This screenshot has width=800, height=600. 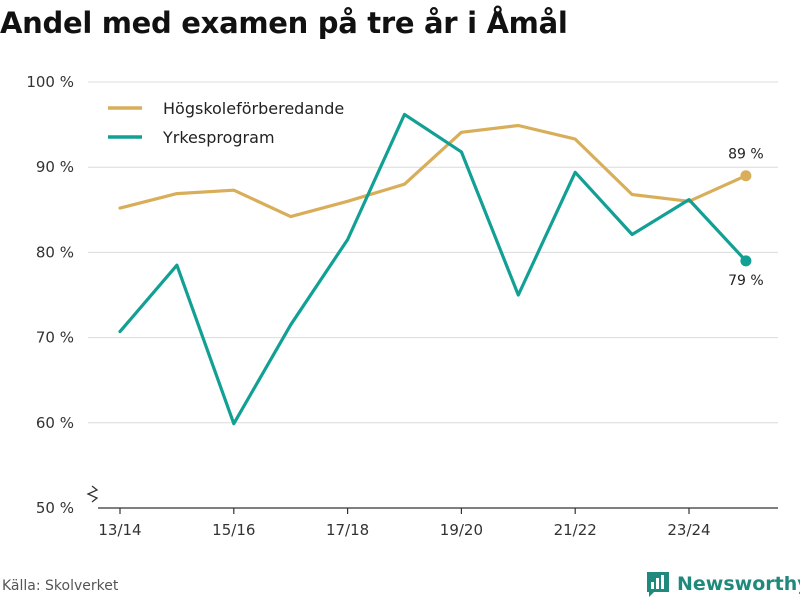 What do you see at coordinates (688, 530) in the screenshot?
I see `x-tick-label: 23/24` at bounding box center [688, 530].